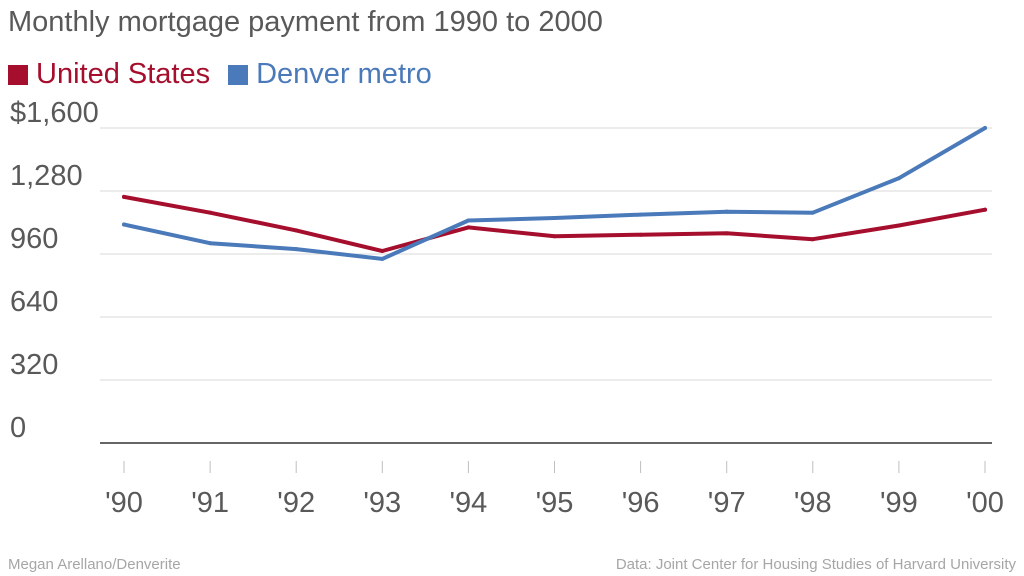 The width and height of the screenshot is (1024, 576). What do you see at coordinates (344, 74) in the screenshot?
I see `legend-label-denver-metro: Denver metro` at bounding box center [344, 74].